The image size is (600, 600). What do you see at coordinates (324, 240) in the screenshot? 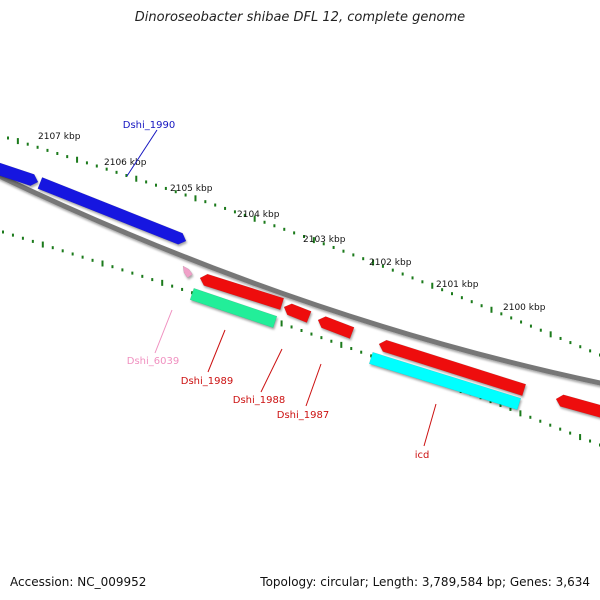
I see `scale-label: 2103 kbp` at bounding box center [324, 240].